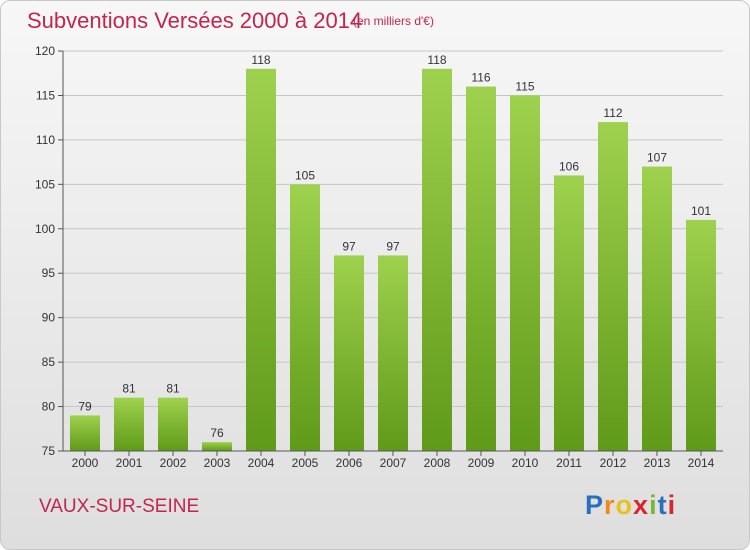  What do you see at coordinates (129, 463) in the screenshot?
I see `x-tick-label: 2001` at bounding box center [129, 463].